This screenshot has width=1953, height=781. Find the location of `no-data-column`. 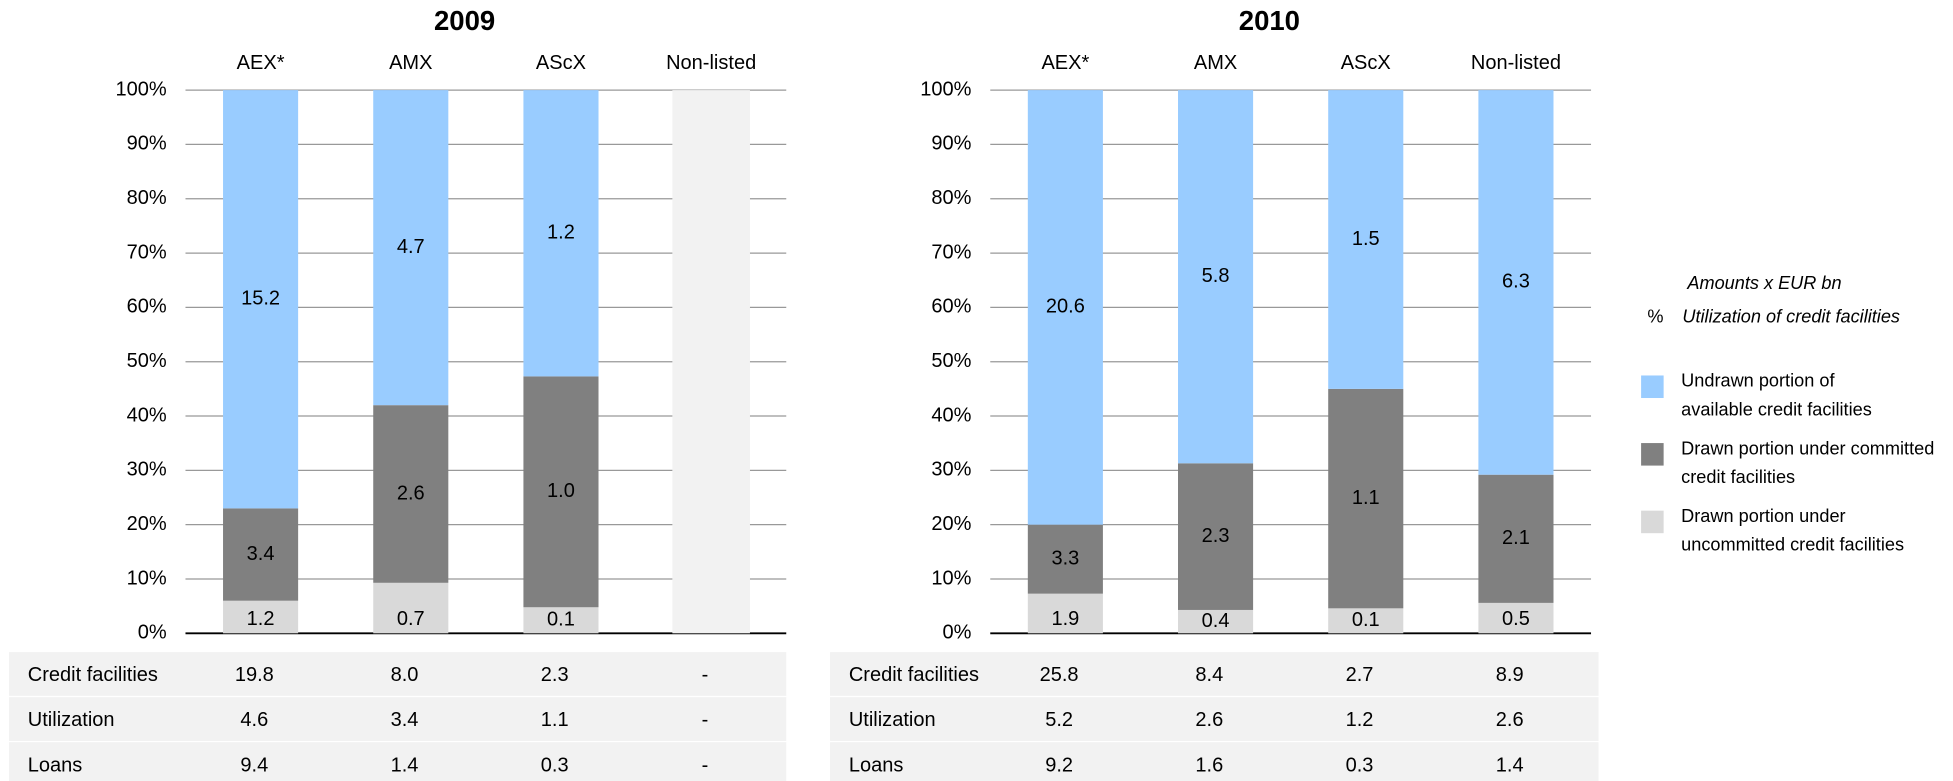

no-data-column is located at coordinates (711, 362).